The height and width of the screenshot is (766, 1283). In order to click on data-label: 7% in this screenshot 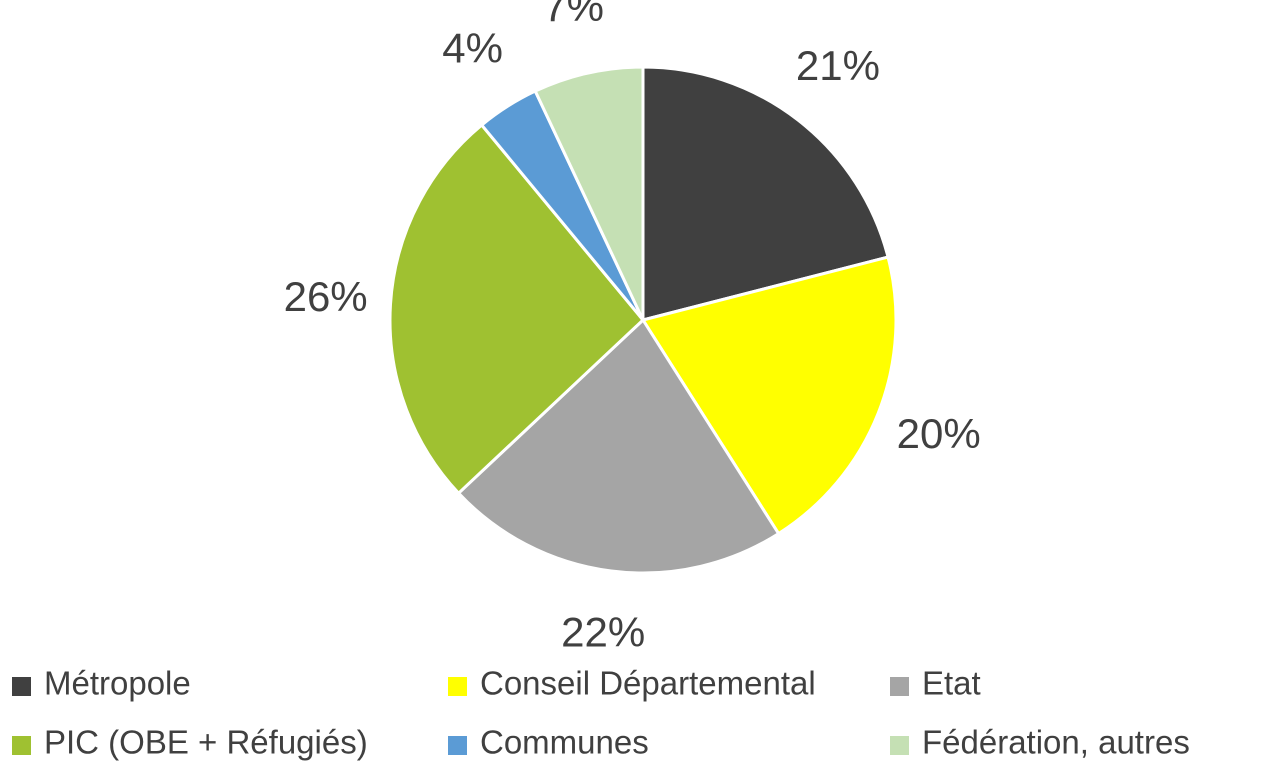, I will do `click(573, 15)`.